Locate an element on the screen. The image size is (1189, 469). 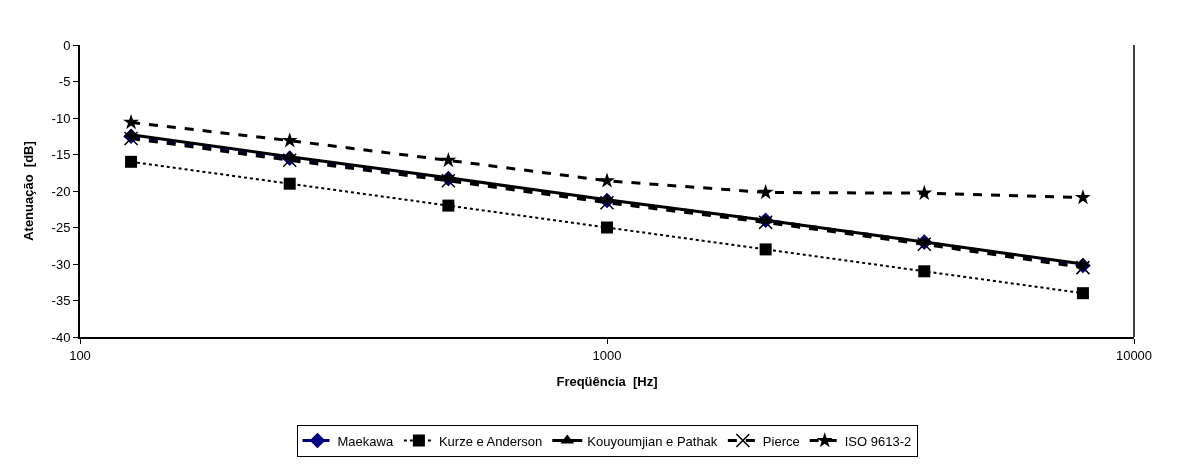
legend-label: ISO 9613-2 is located at coordinates (878, 441).